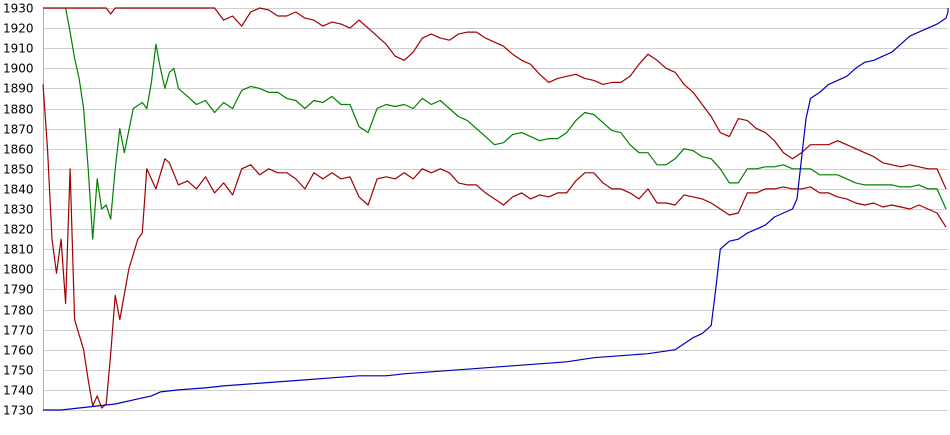  Describe the element at coordinates (18, 29) in the screenshot. I see `y-tick-label: 1920` at that location.